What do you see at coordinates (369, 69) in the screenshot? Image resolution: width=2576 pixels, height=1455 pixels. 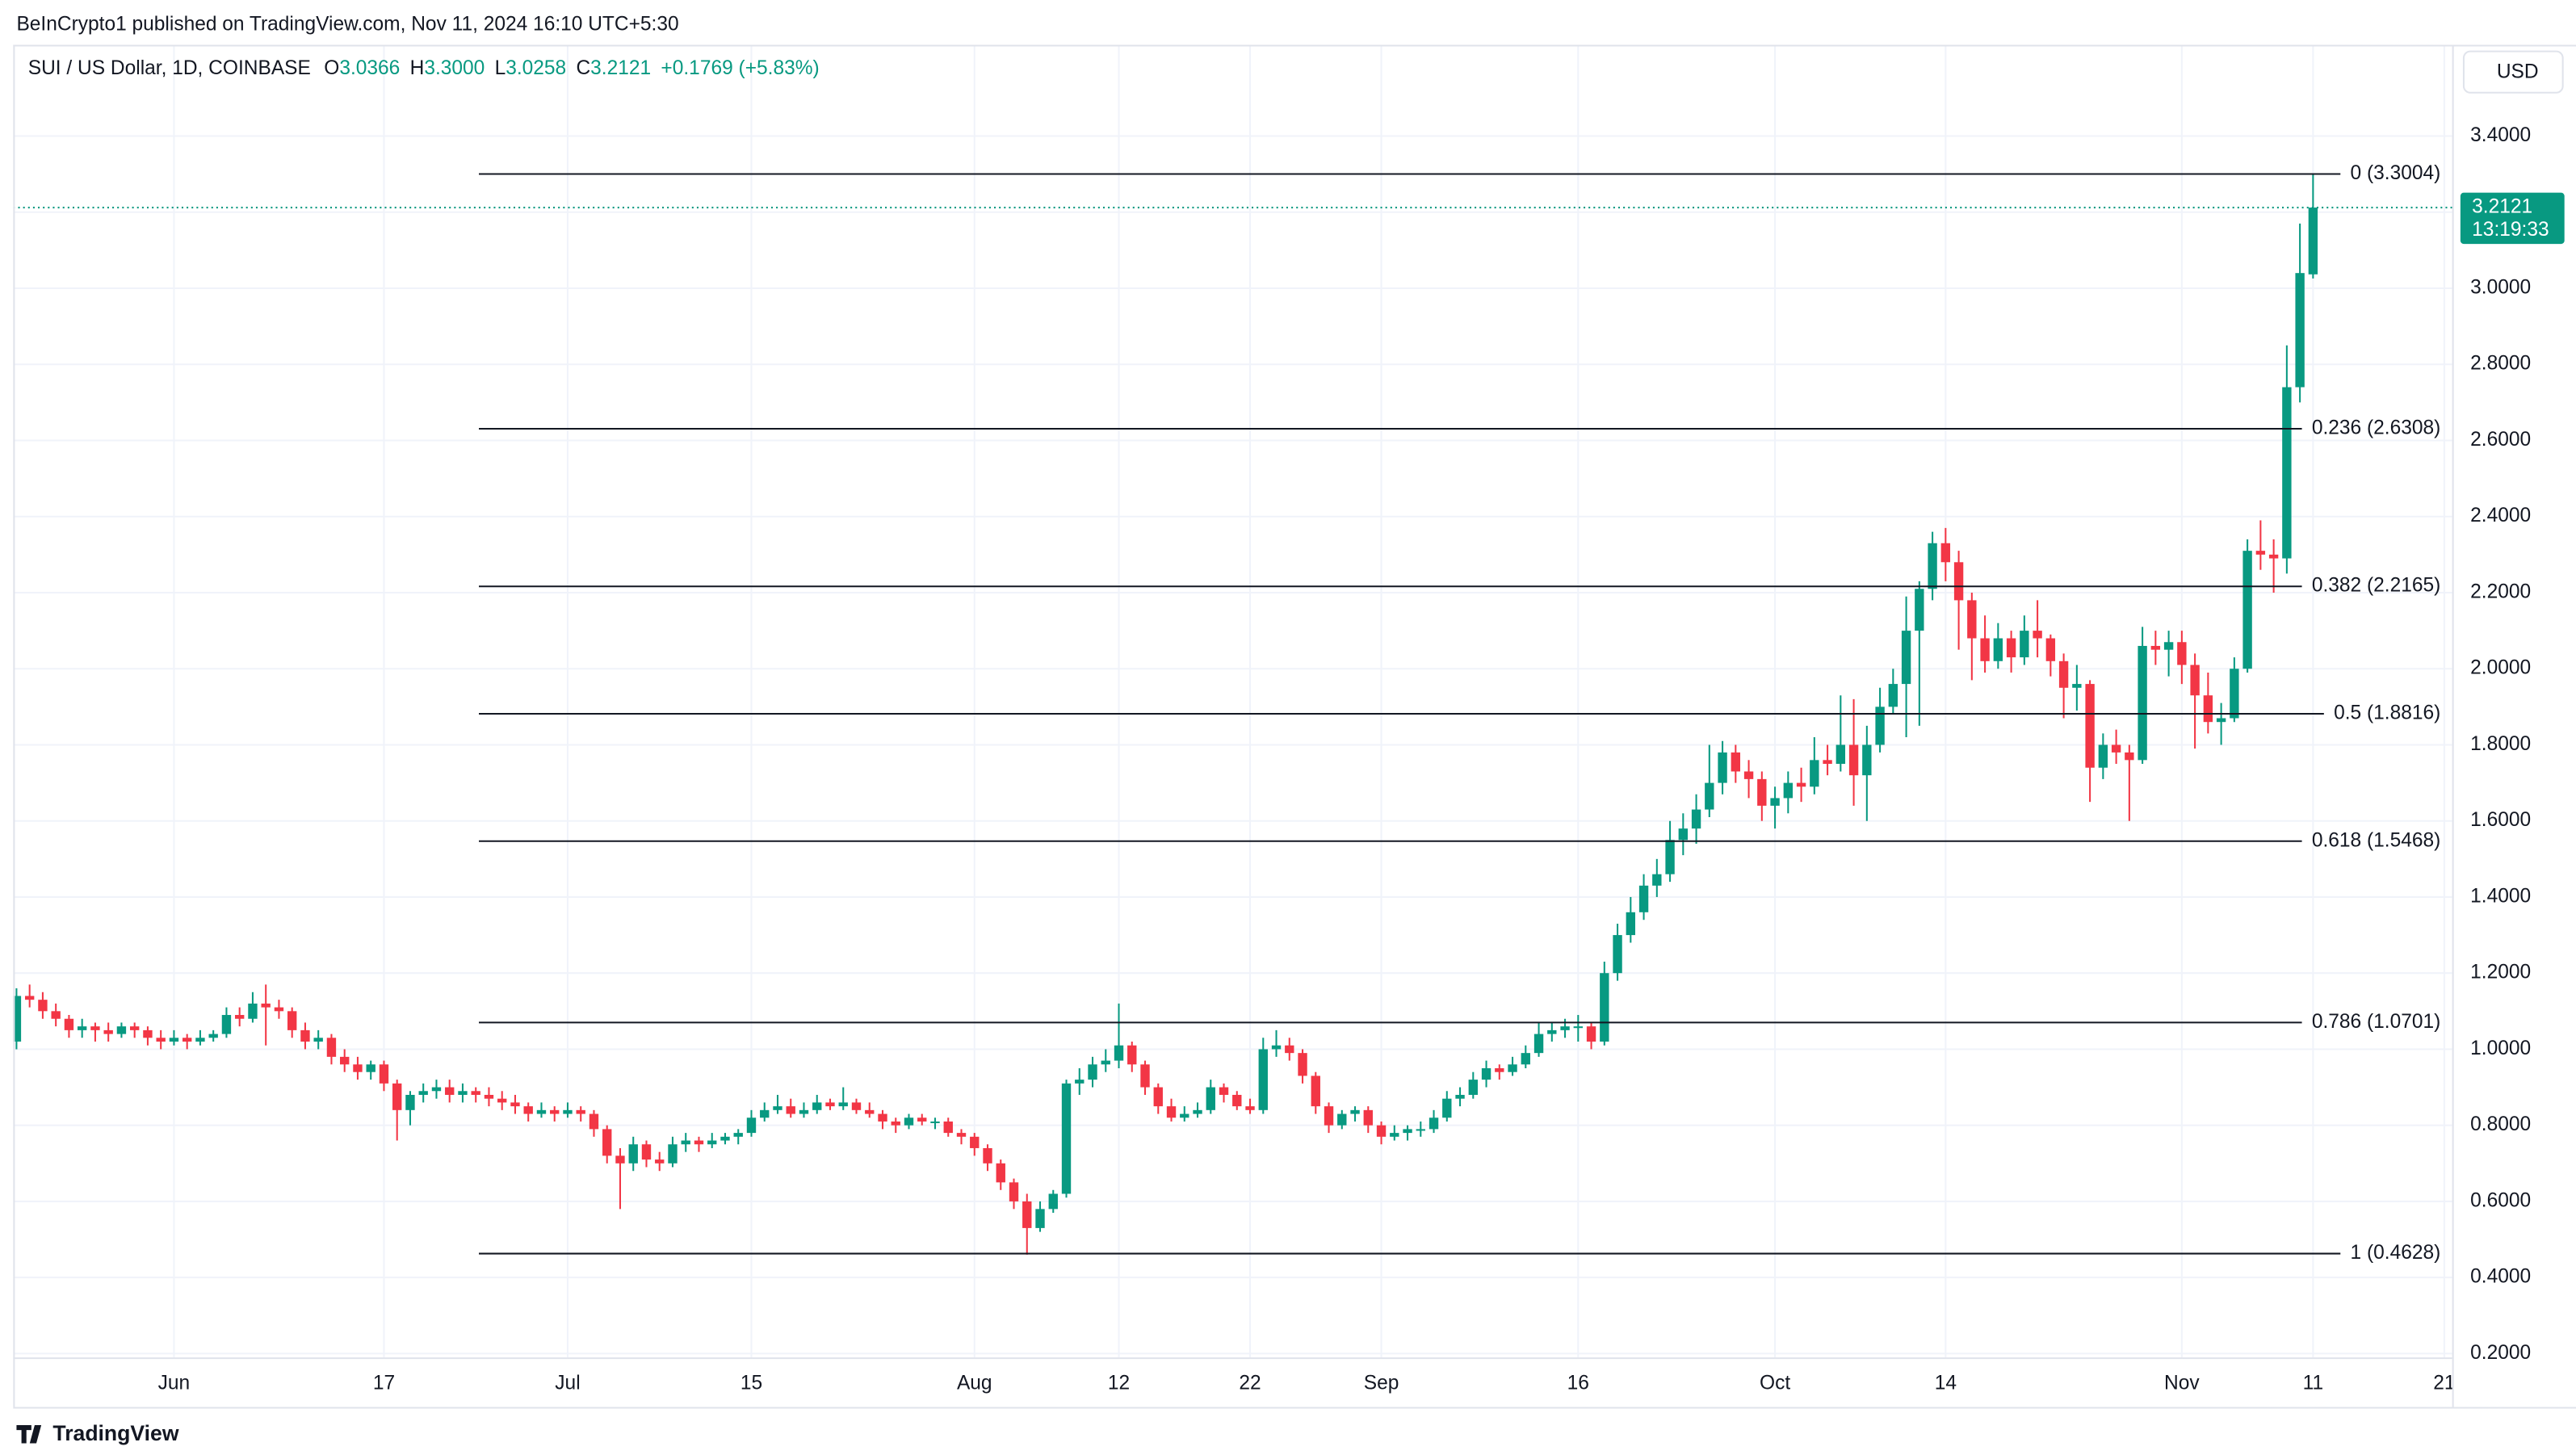 I see `ohlc-value: 3.0366` at bounding box center [369, 69].